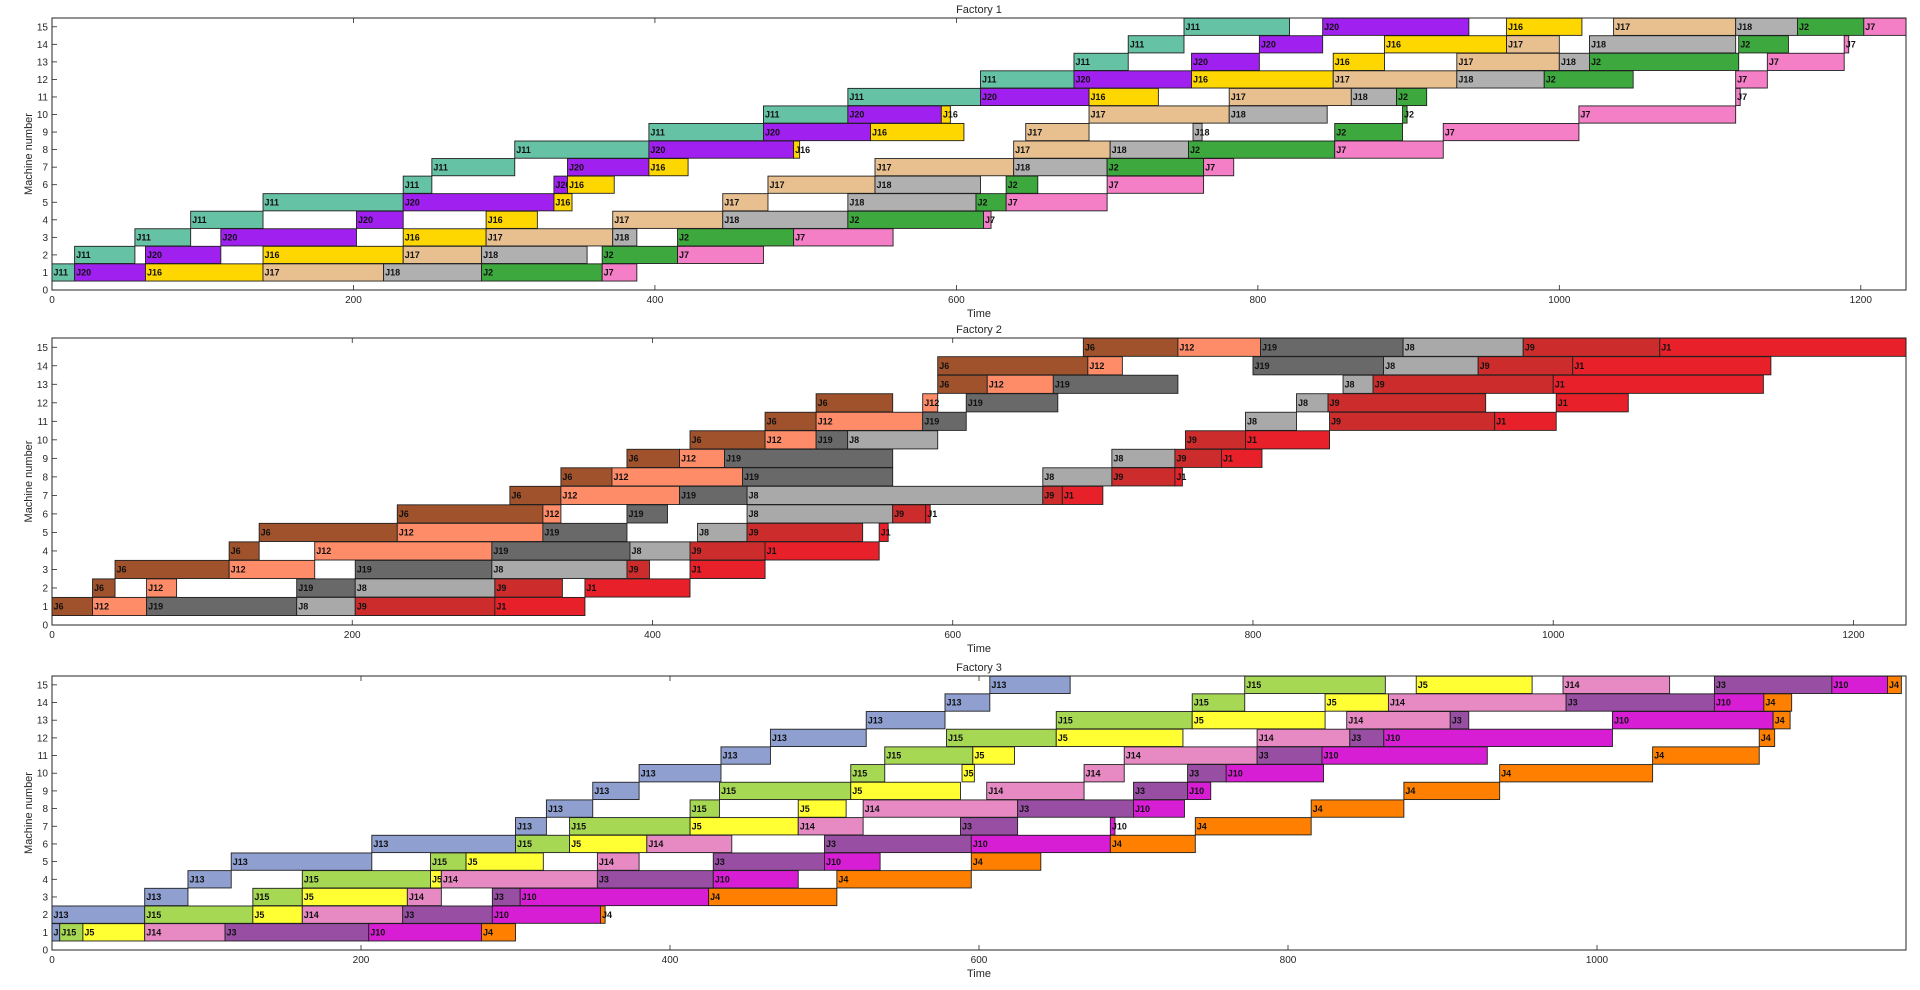  I want to click on task-bar-j5-m13, so click(1258, 720).